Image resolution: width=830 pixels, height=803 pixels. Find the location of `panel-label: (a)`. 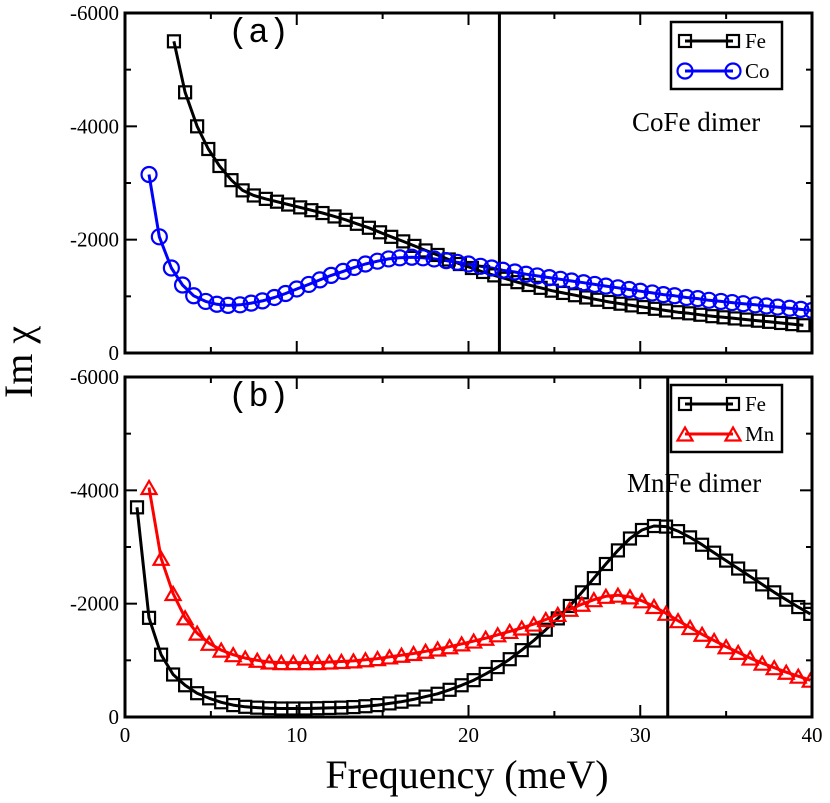

panel-label: (a) is located at coordinates (258, 34).